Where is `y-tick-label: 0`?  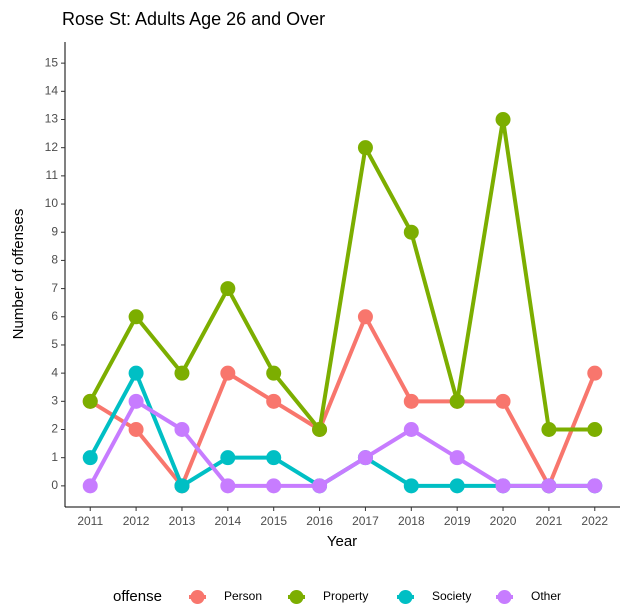
y-tick-label: 0 is located at coordinates (54, 485).